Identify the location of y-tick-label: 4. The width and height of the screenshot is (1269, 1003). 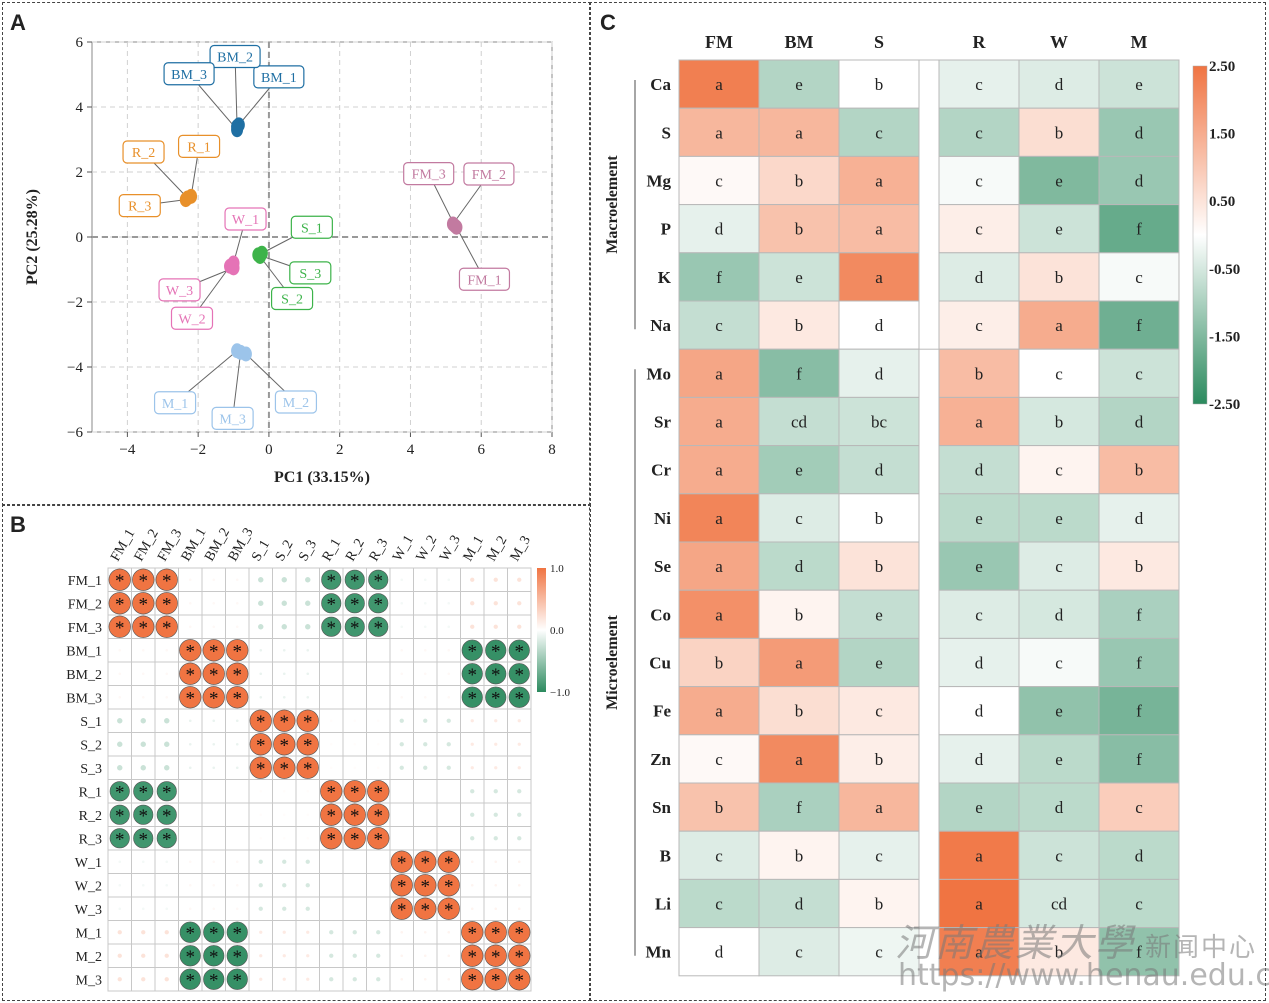
(80, 108).